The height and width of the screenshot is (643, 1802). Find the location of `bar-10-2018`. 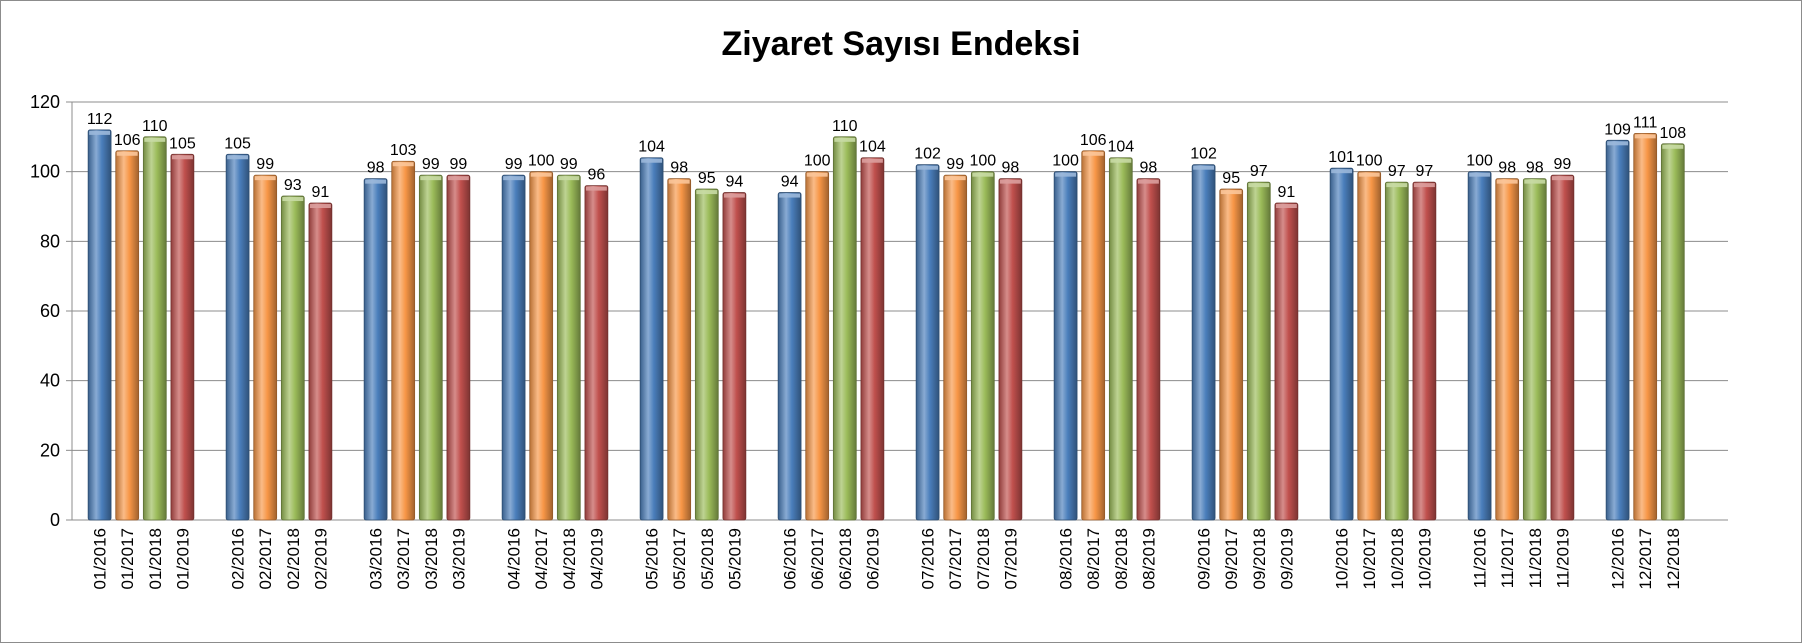

bar-10-2018 is located at coordinates (1396, 351).